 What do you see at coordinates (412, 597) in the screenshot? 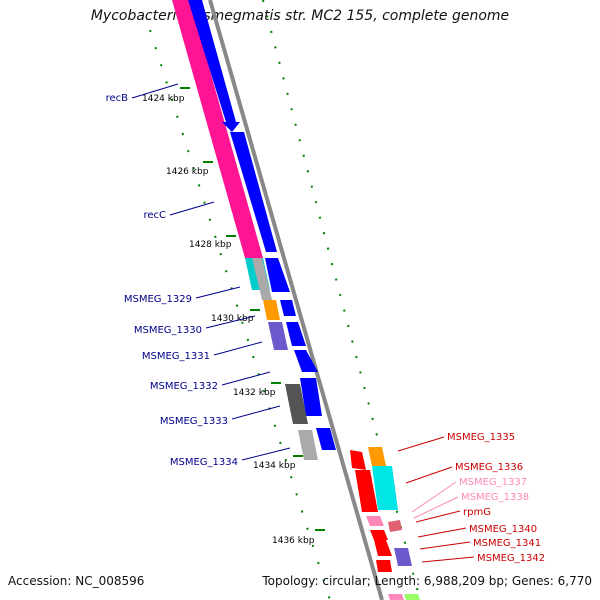
I see `feature-green-bottom` at bounding box center [412, 597].